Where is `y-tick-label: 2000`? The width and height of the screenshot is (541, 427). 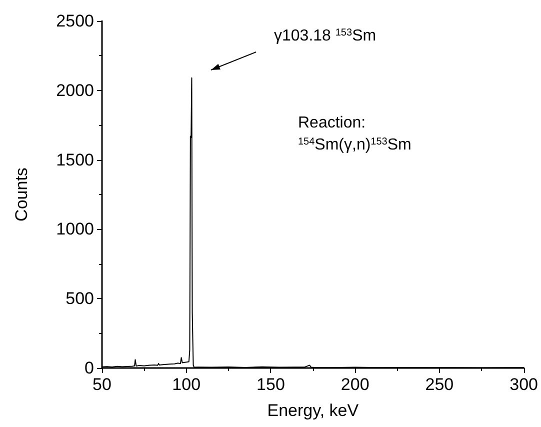
y-tick-label: 2000 is located at coordinates (75, 90).